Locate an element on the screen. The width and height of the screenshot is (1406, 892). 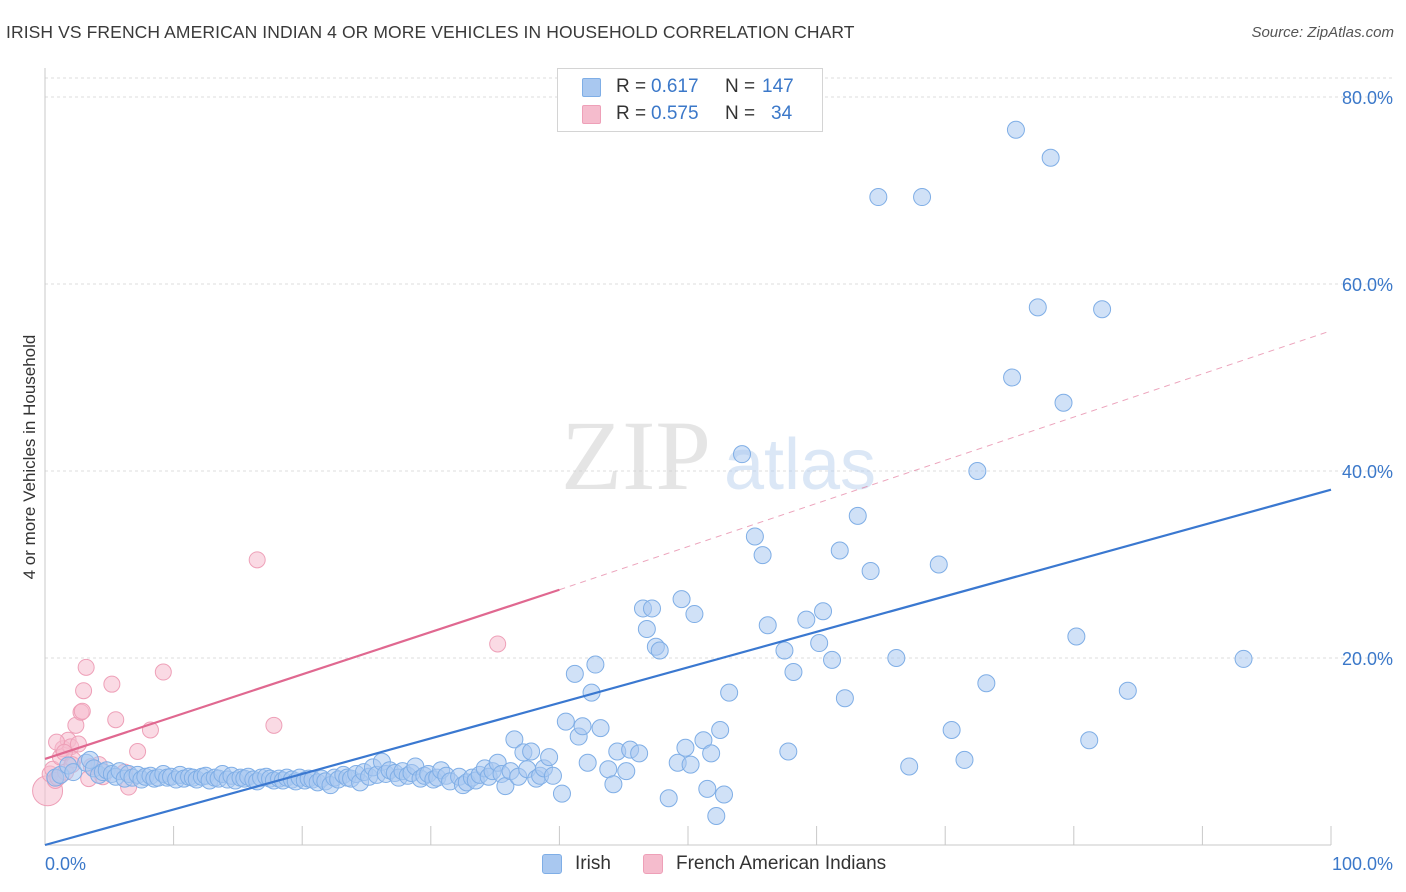
french-legend-swatch is located at coordinates (653, 864).